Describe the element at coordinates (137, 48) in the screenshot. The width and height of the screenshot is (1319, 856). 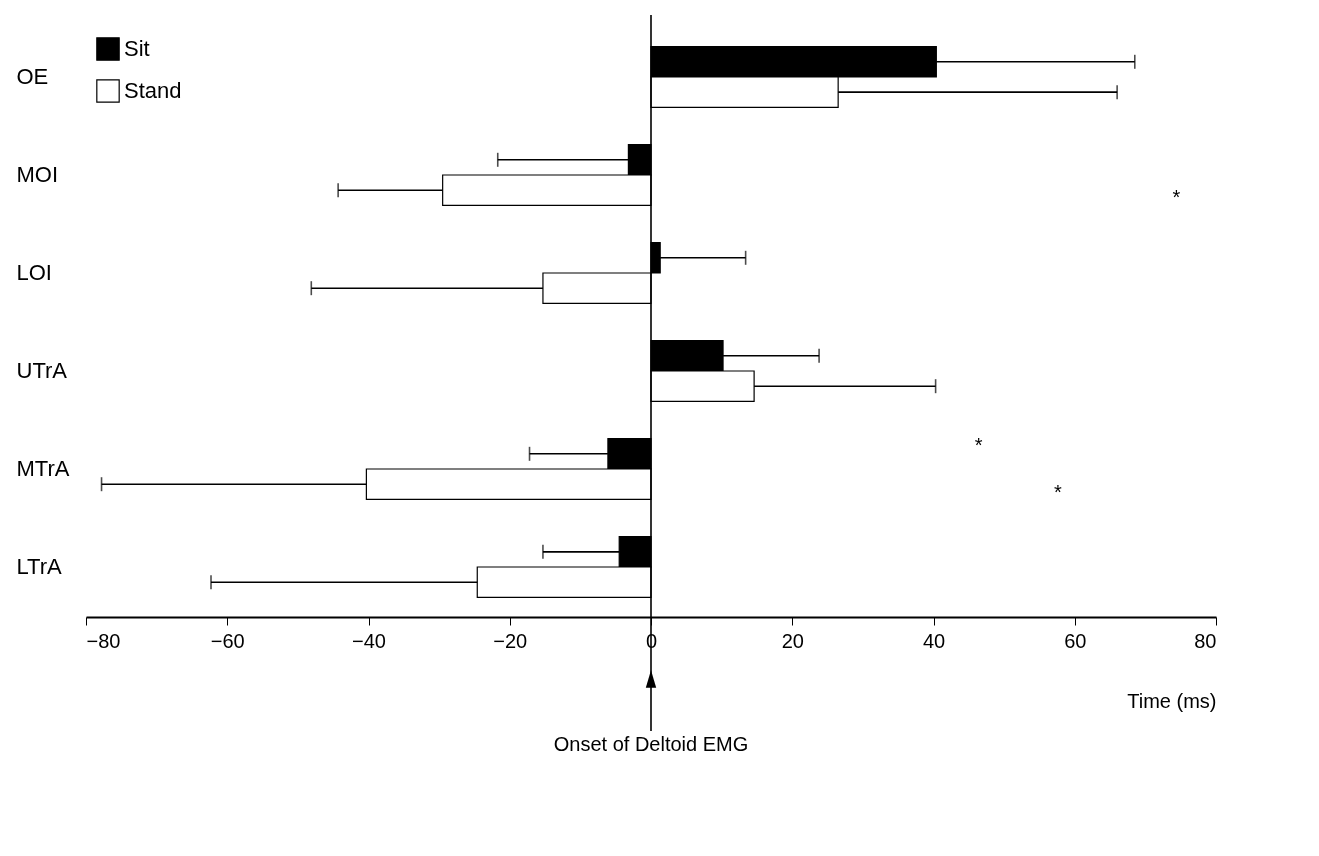
I see `legend-label: Sit` at that location.